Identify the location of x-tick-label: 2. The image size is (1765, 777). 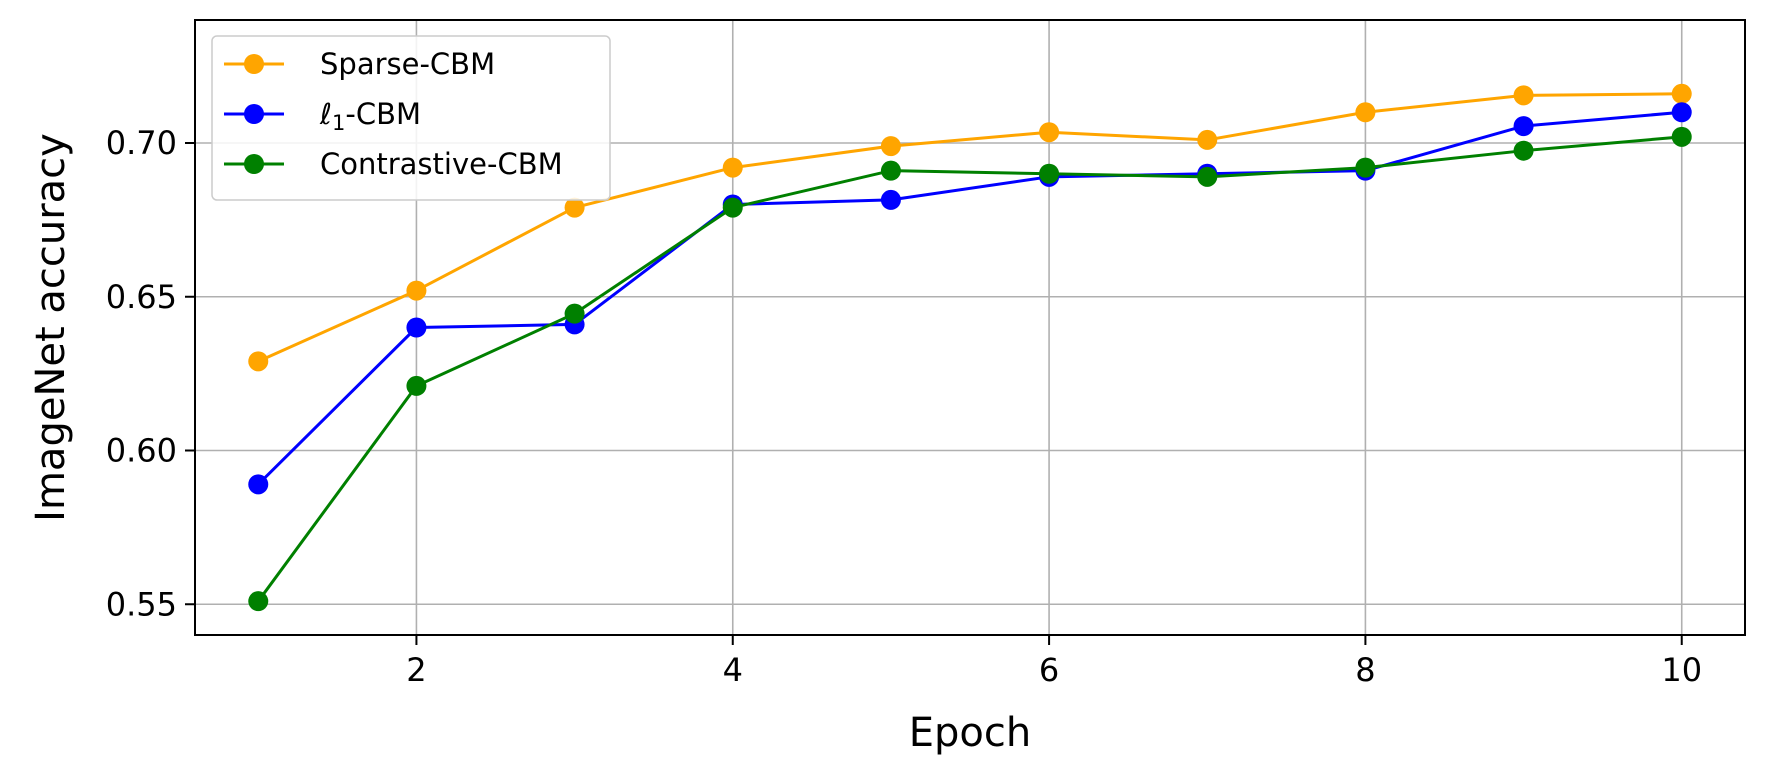
(416, 670).